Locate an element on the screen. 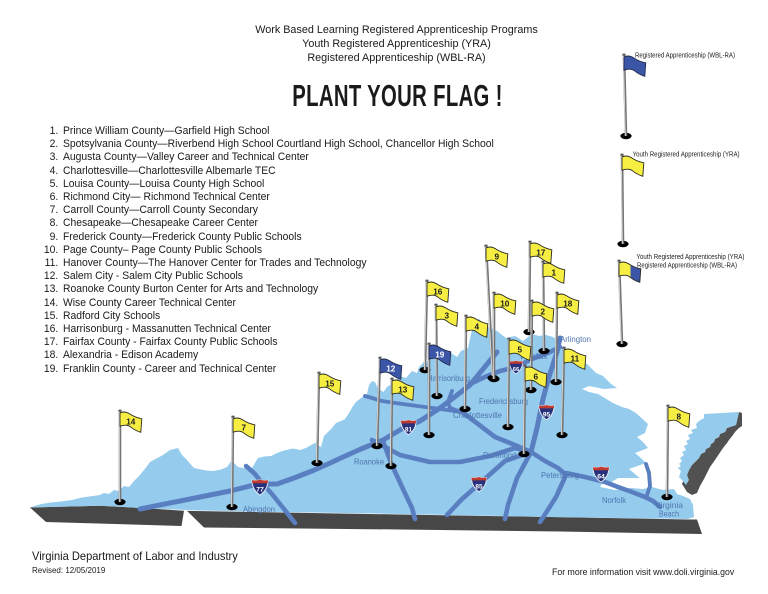 This screenshot has width=768, height=594. svg-text: Harrisonburg is located at coordinates (448, 378).